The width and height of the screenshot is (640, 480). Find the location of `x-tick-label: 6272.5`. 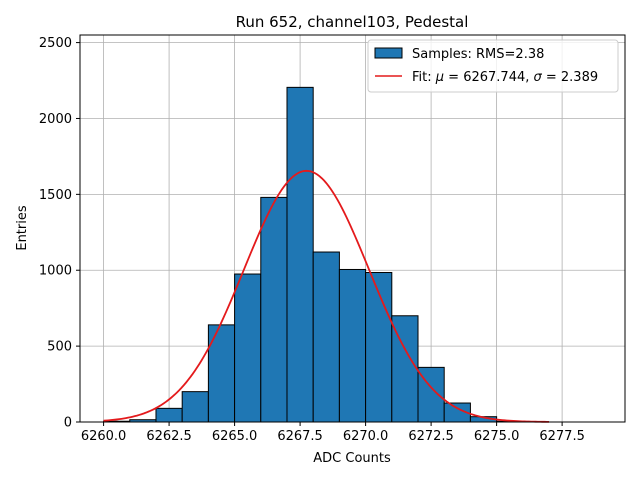

x-tick-label: 6272.5 is located at coordinates (431, 436).